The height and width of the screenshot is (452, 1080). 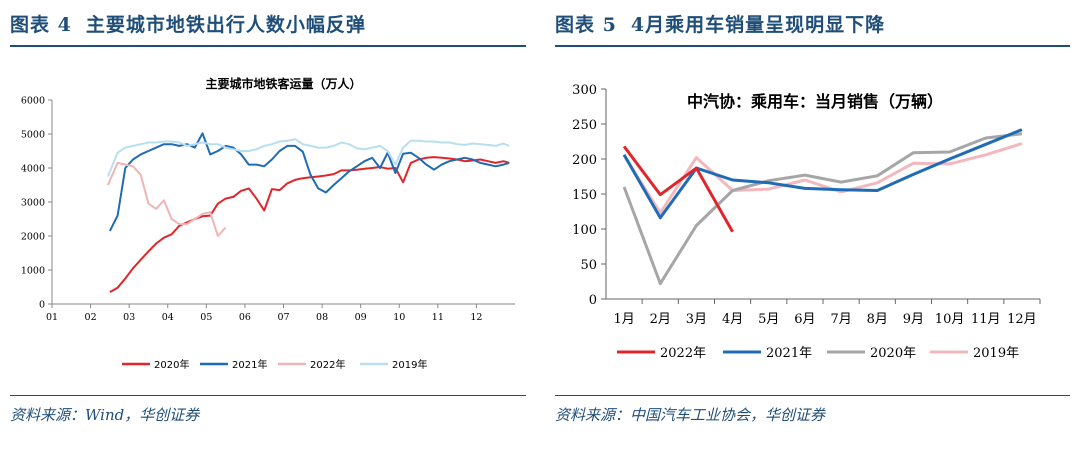 I want to click on chart2-x-tick-label: 12月, so click(x=1022, y=319).